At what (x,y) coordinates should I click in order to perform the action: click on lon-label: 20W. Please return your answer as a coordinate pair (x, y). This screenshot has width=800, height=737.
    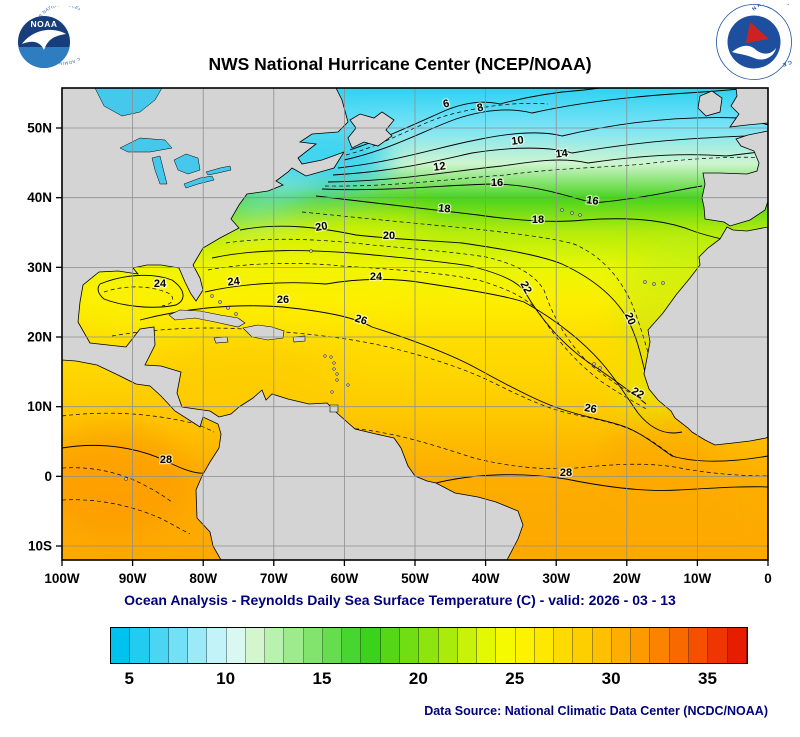
    Looking at the image, I should click on (627, 578).